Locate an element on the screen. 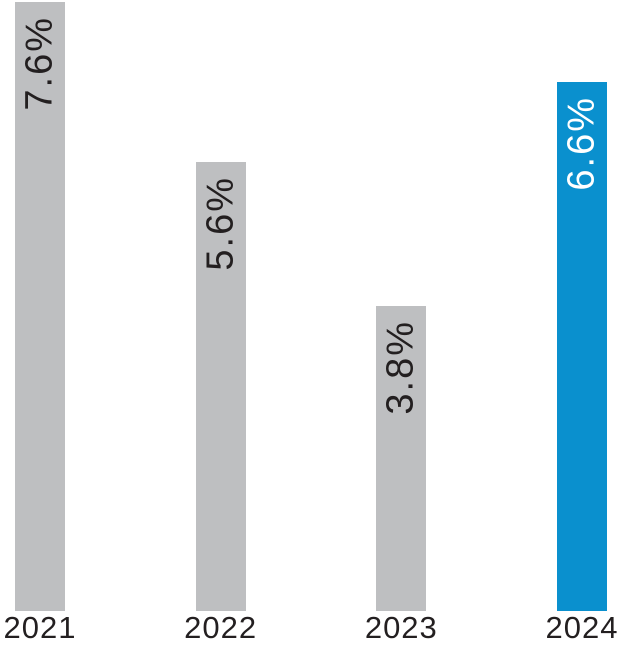 This screenshot has width=622, height=648. bar-column-2022: 5.6% 2022 is located at coordinates (221, 324).